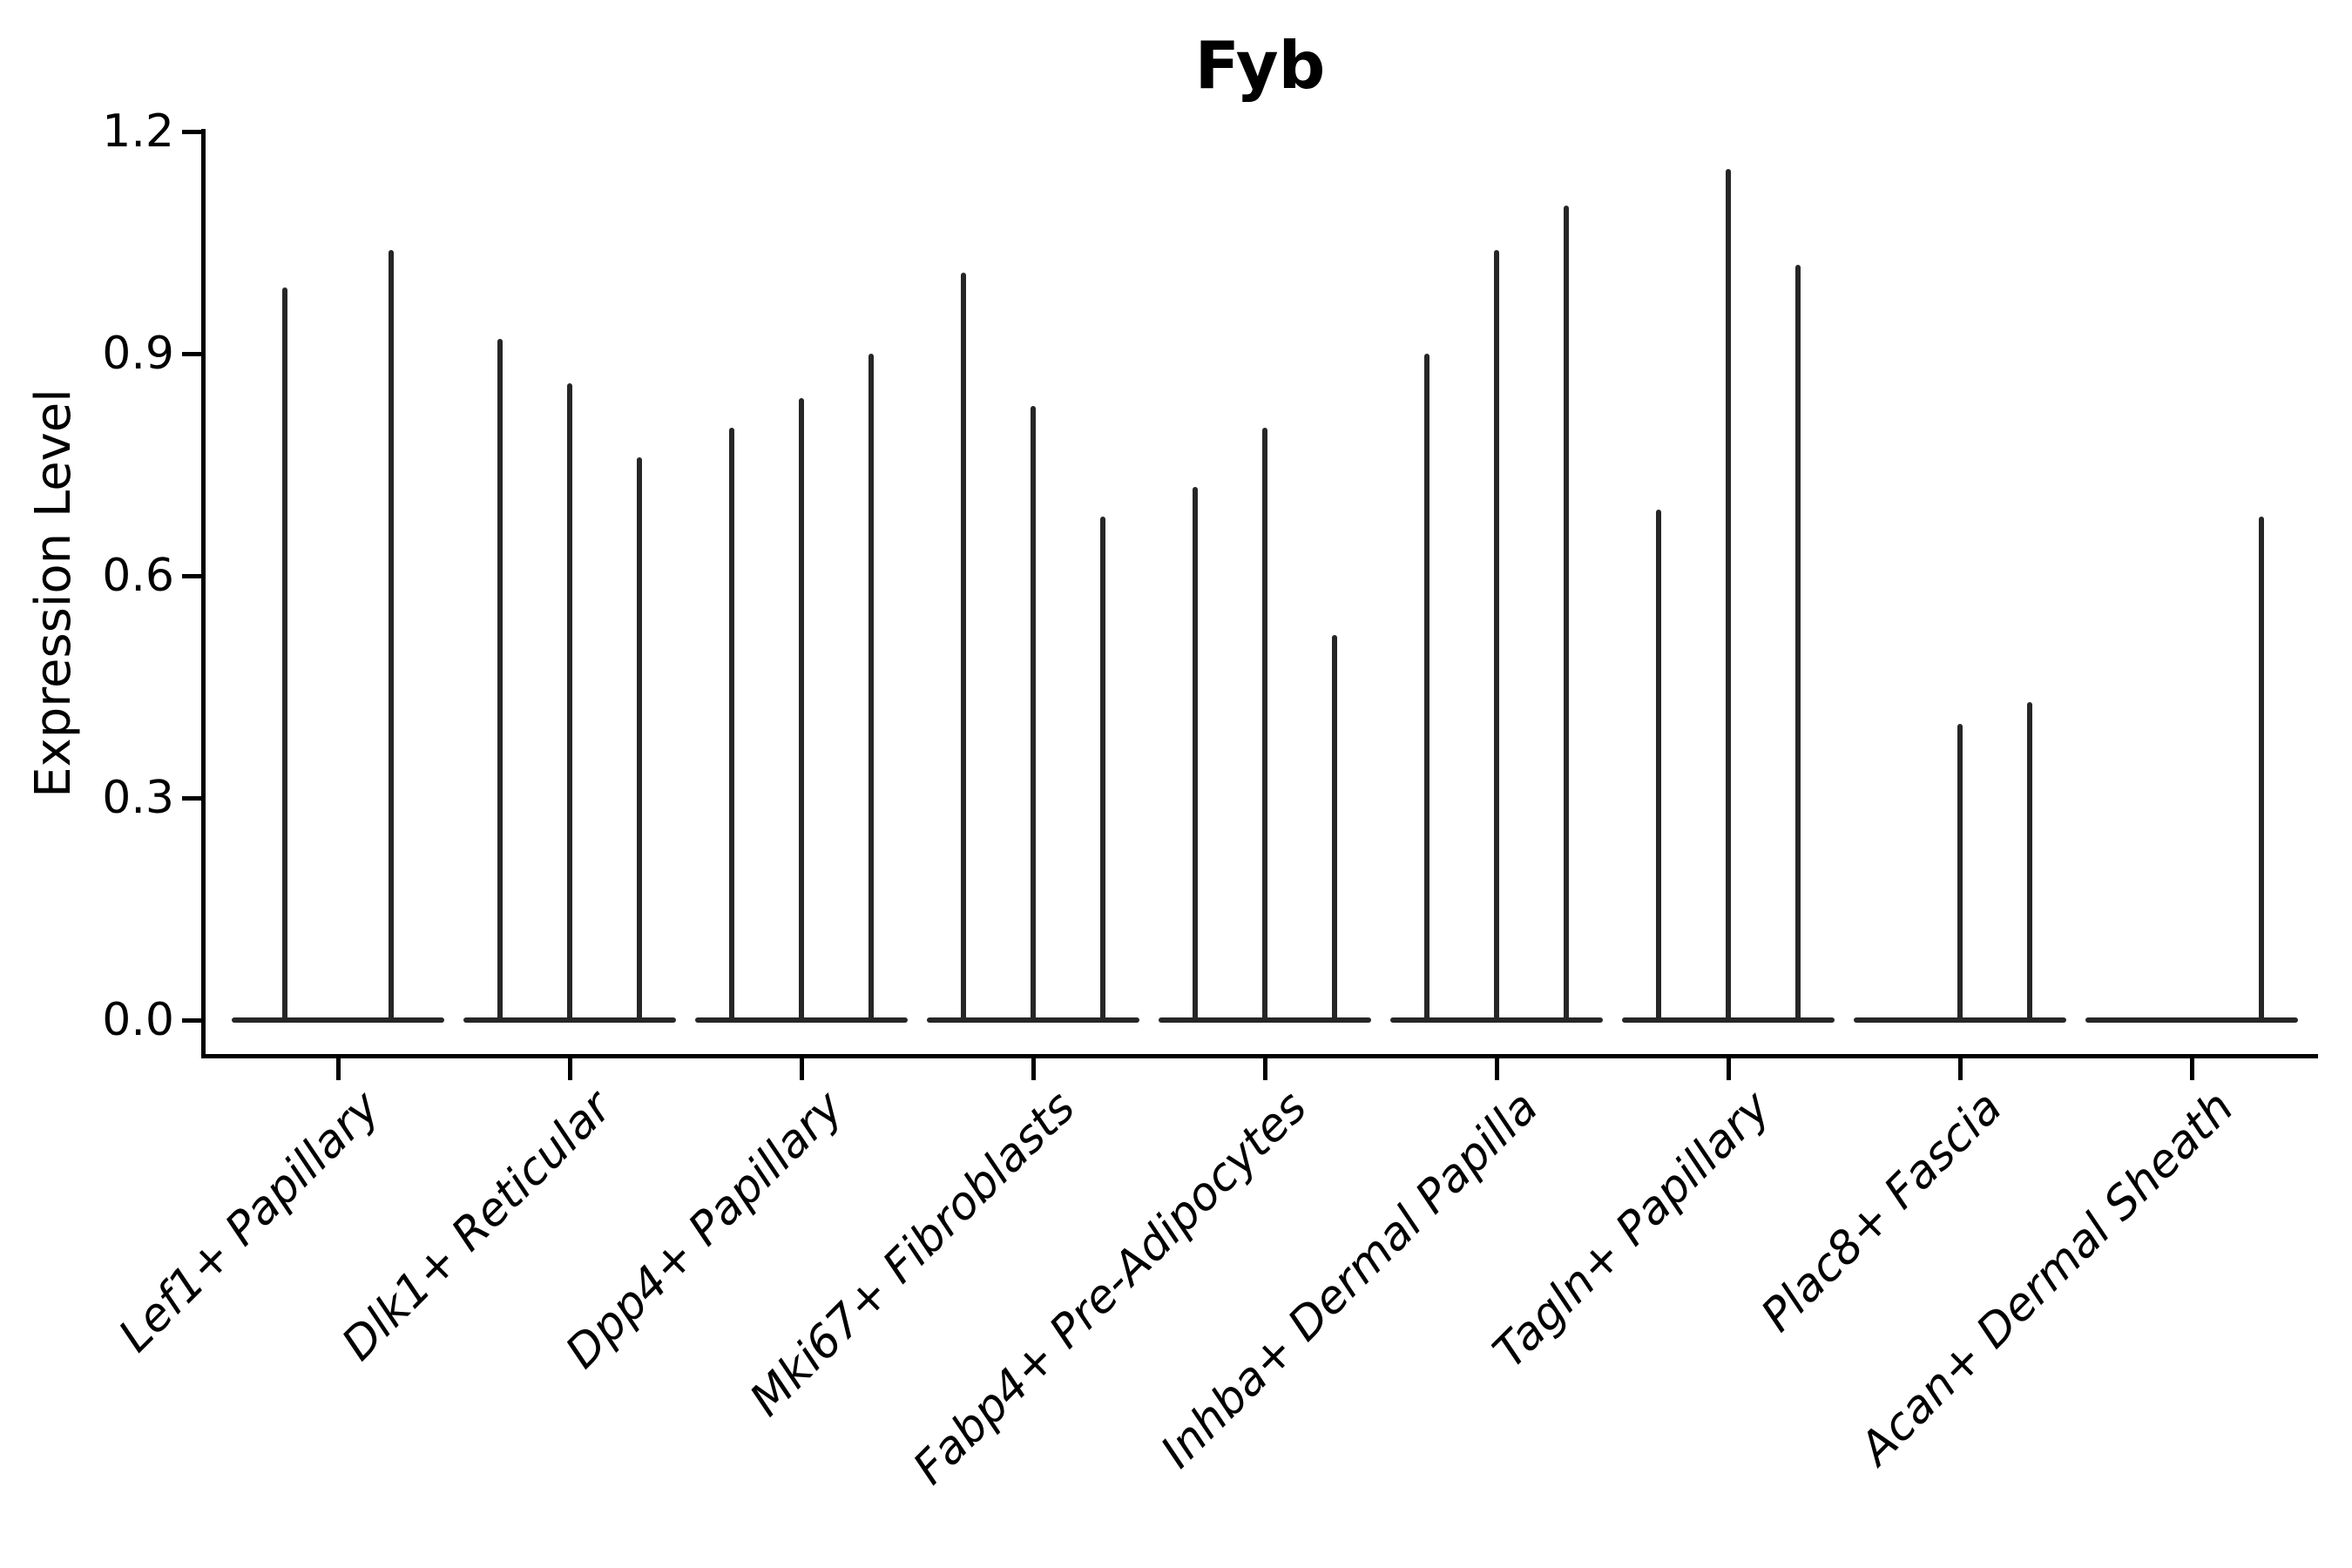  Describe the element at coordinates (204, 593) in the screenshot. I see `y-axis-spine` at that location.